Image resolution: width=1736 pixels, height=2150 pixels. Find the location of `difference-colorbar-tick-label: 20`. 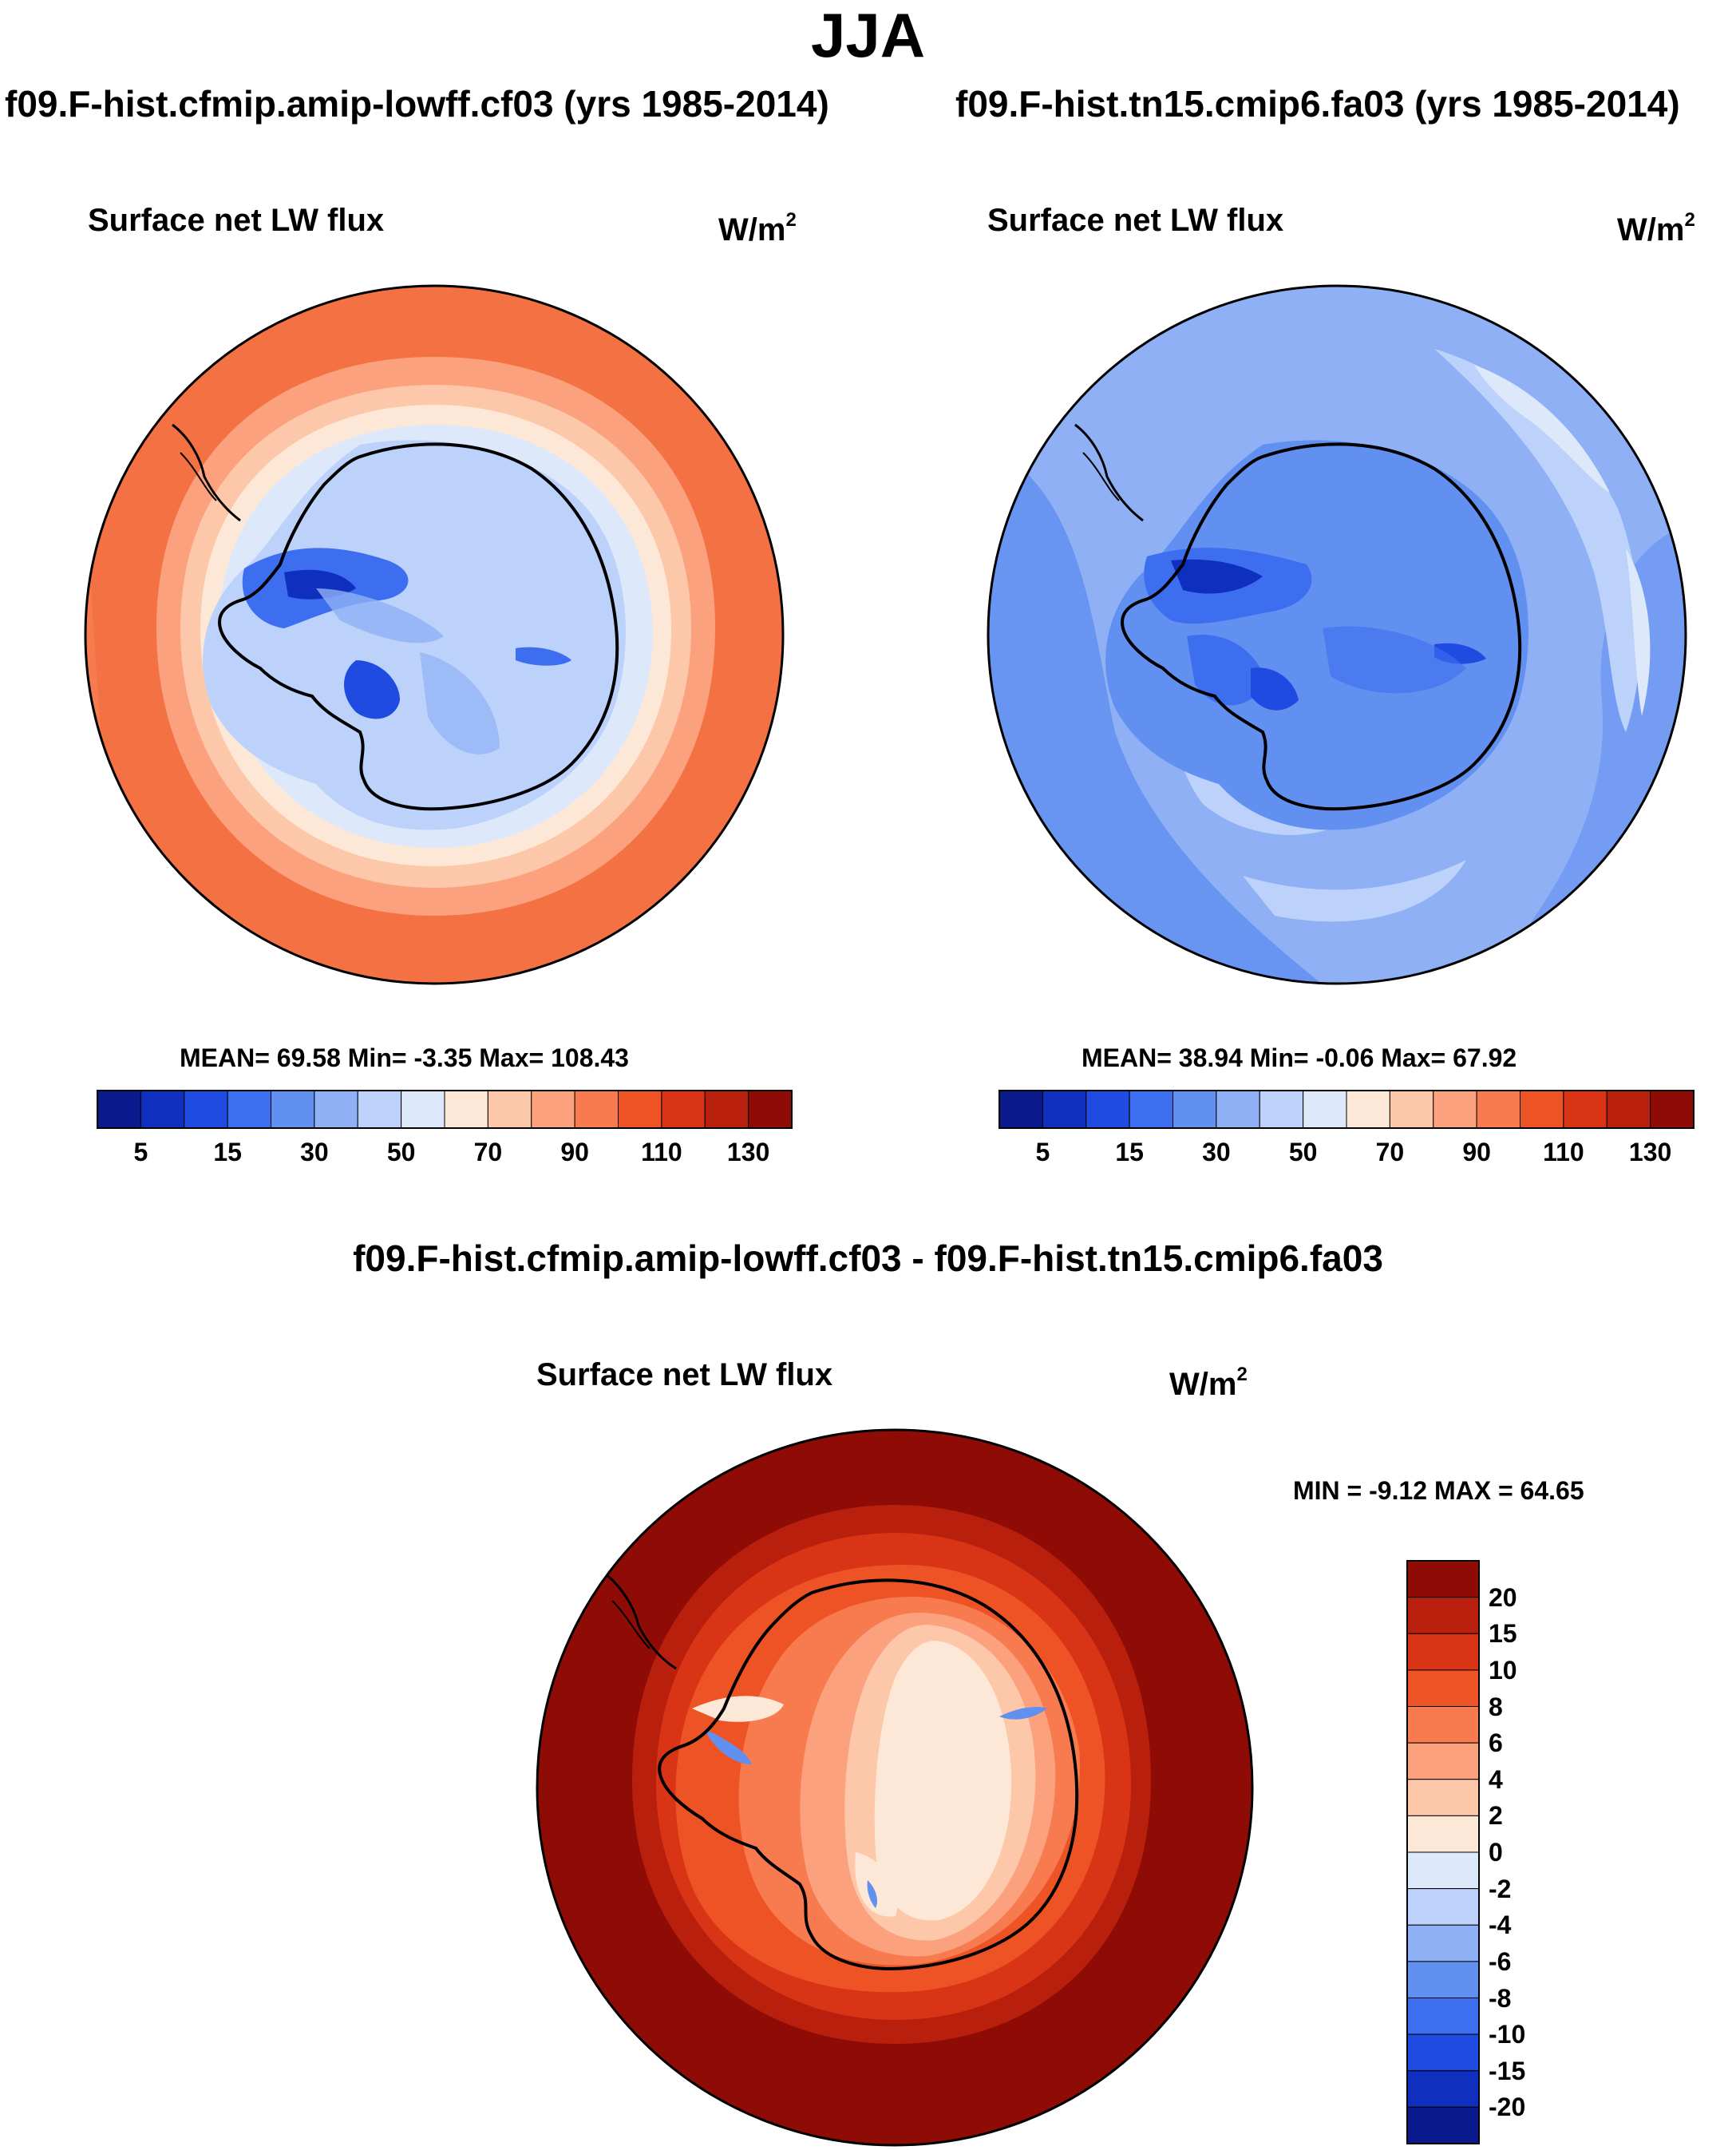

difference-colorbar-tick-label: 20 is located at coordinates (1503, 1597).